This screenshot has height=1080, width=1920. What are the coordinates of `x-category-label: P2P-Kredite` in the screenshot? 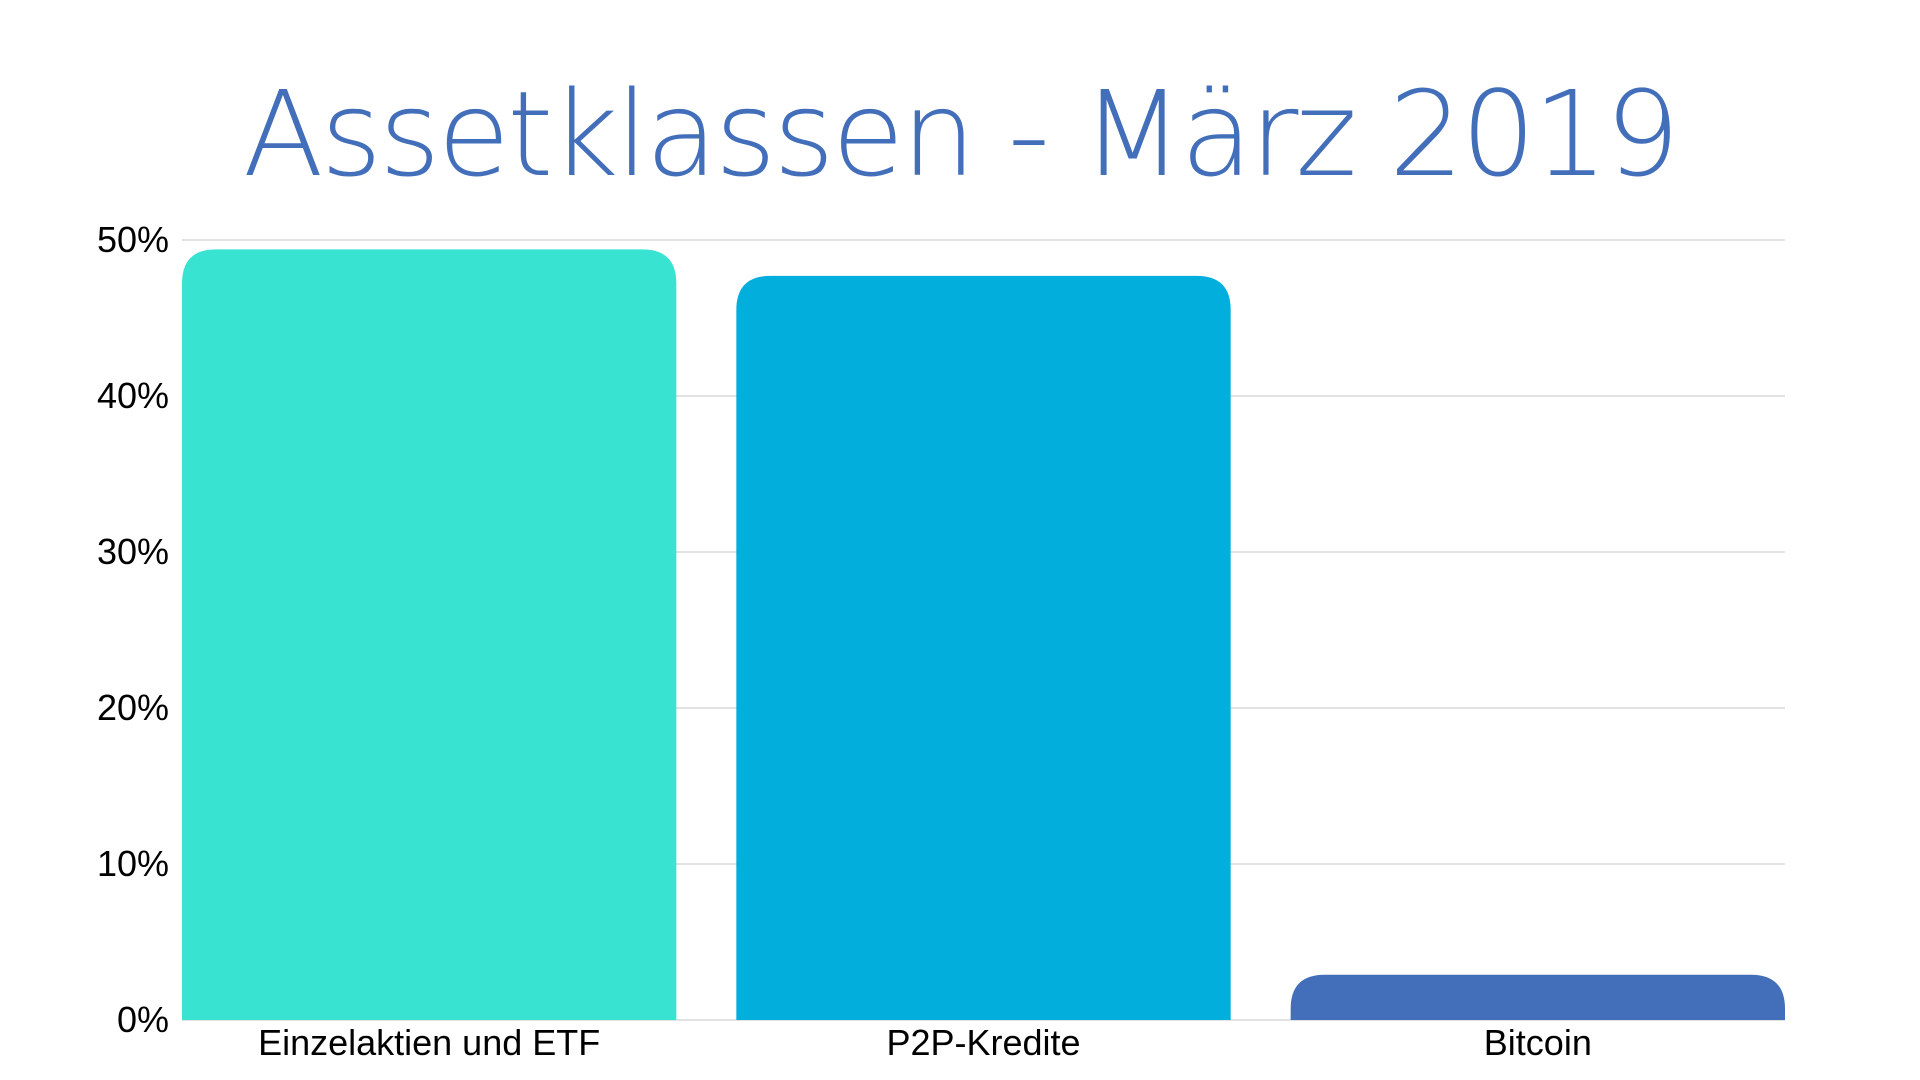 It's located at (983, 1042).